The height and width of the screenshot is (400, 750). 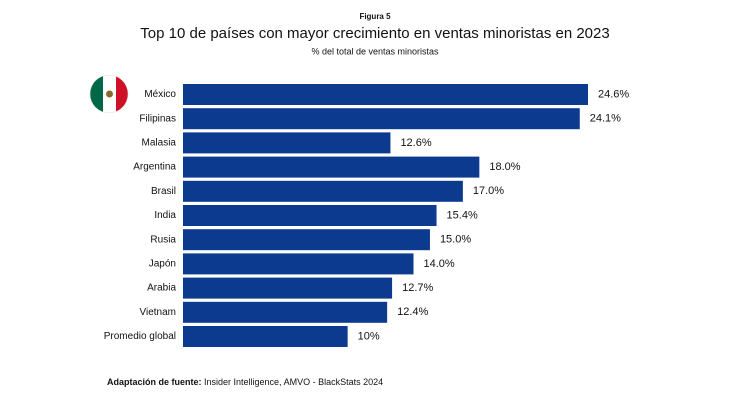 I want to click on category-label: Arabia, so click(x=161, y=288).